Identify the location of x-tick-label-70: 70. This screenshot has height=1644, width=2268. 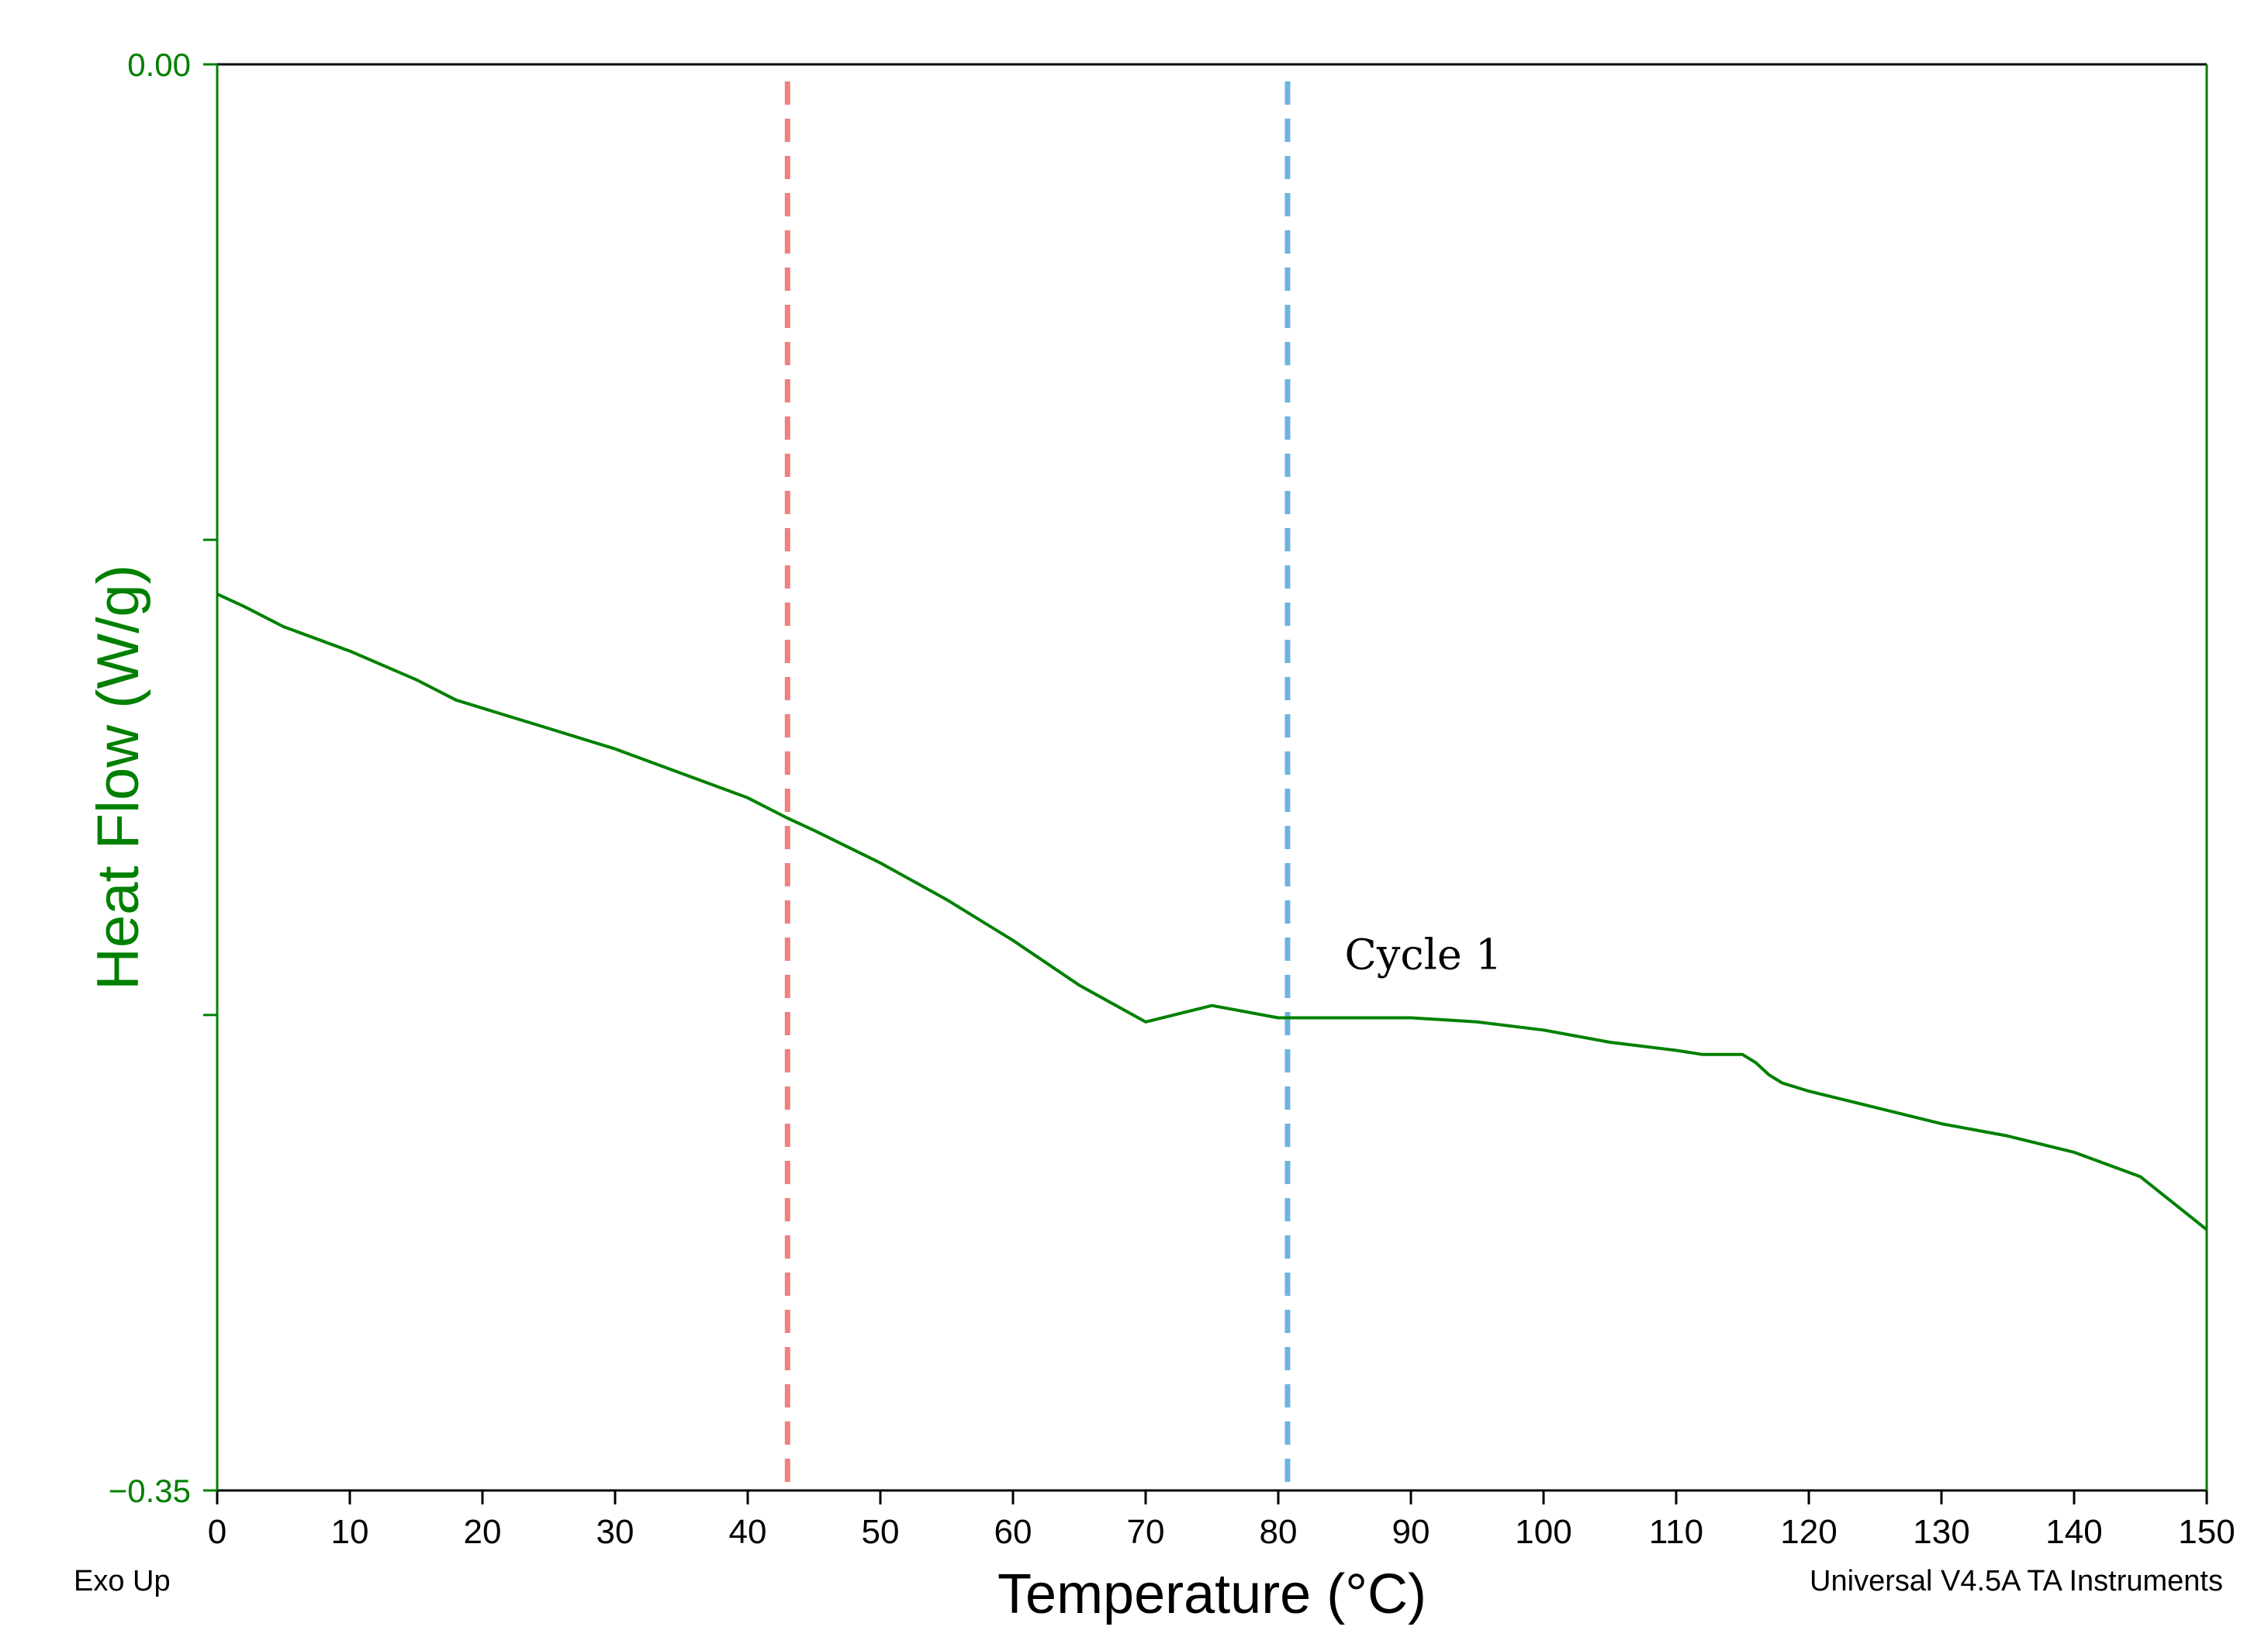
(1146, 1532).